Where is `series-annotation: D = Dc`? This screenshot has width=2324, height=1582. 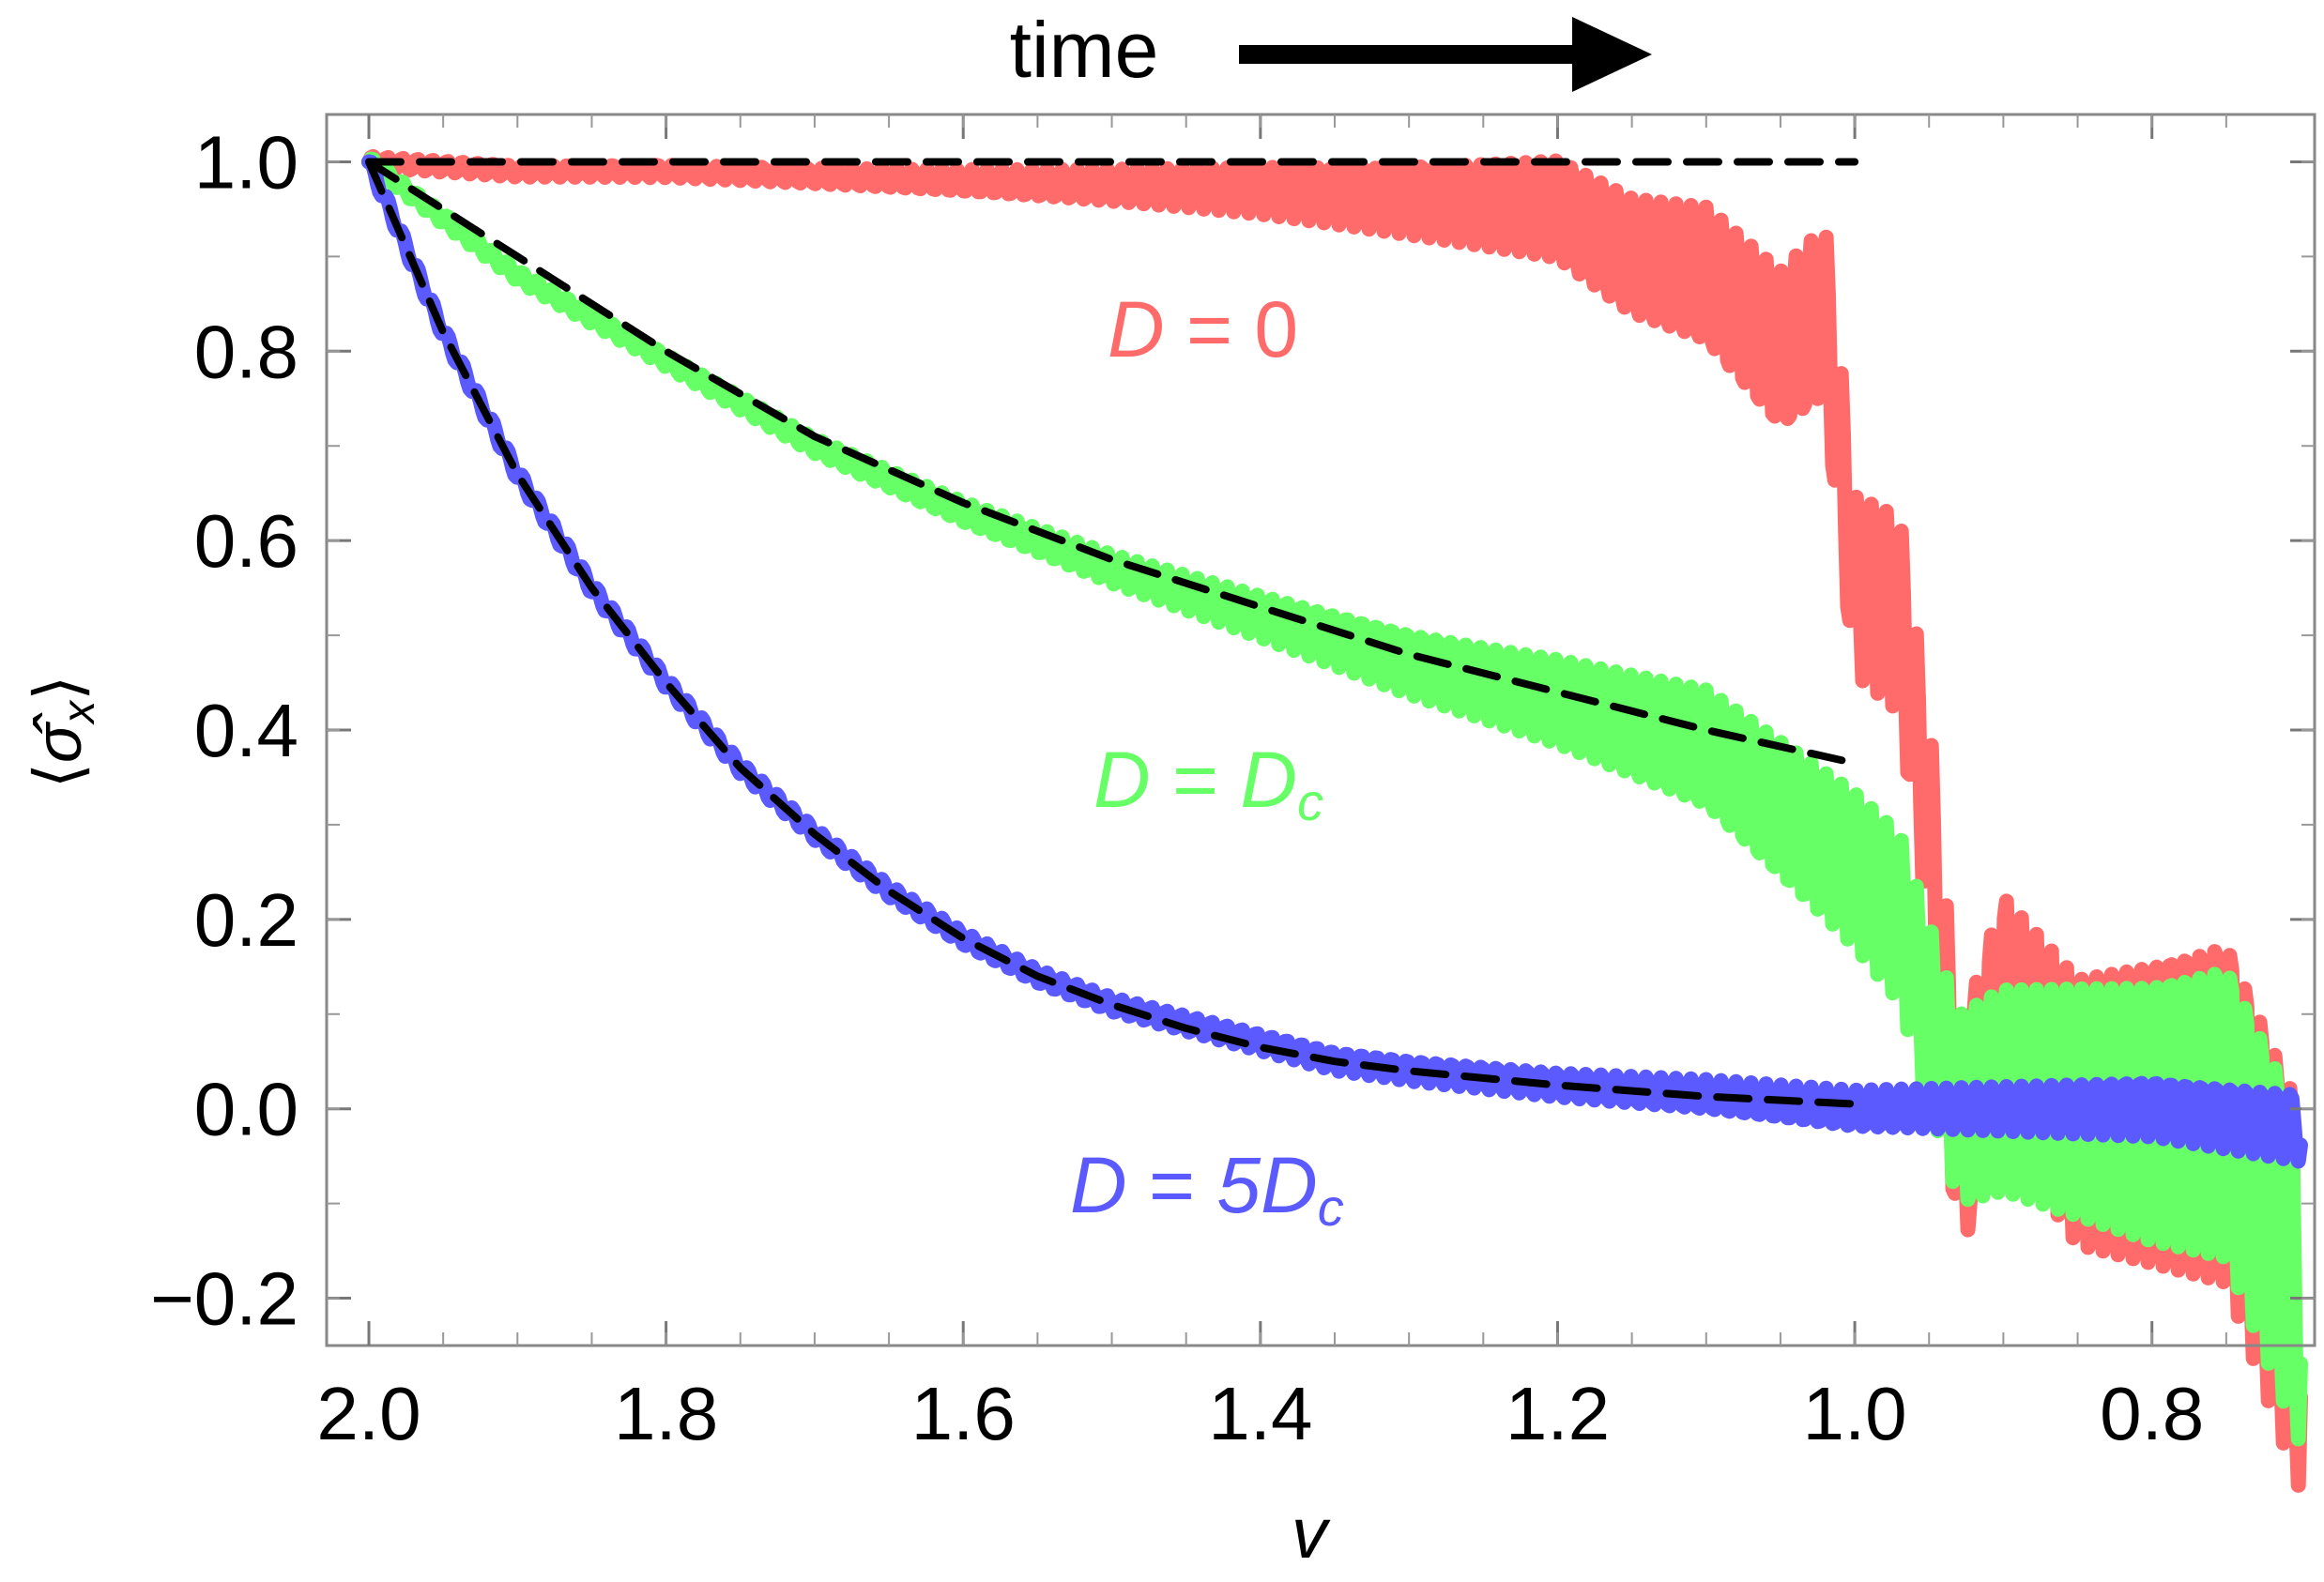 series-annotation: D = Dc is located at coordinates (1208, 783).